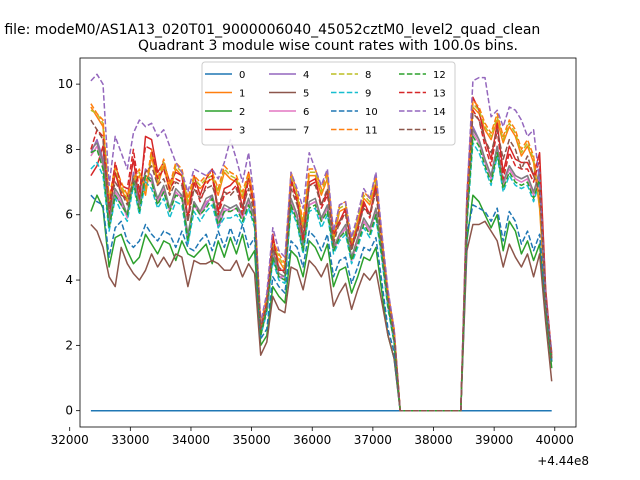 This screenshot has width=640, height=480. I want to click on legend-label-4: 4, so click(306, 75).